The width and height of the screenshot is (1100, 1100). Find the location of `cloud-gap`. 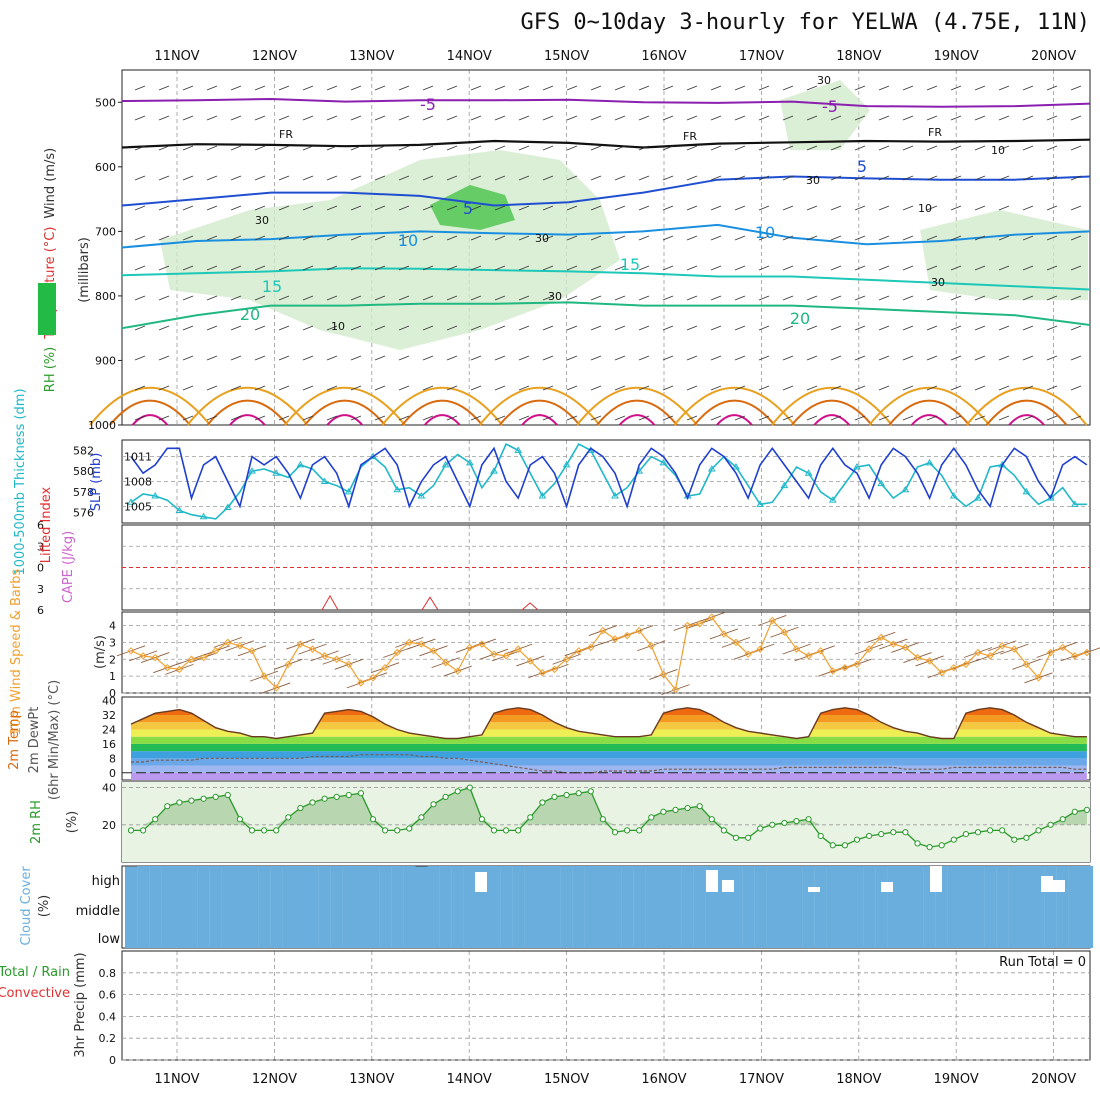

cloud-gap is located at coordinates (712, 881).